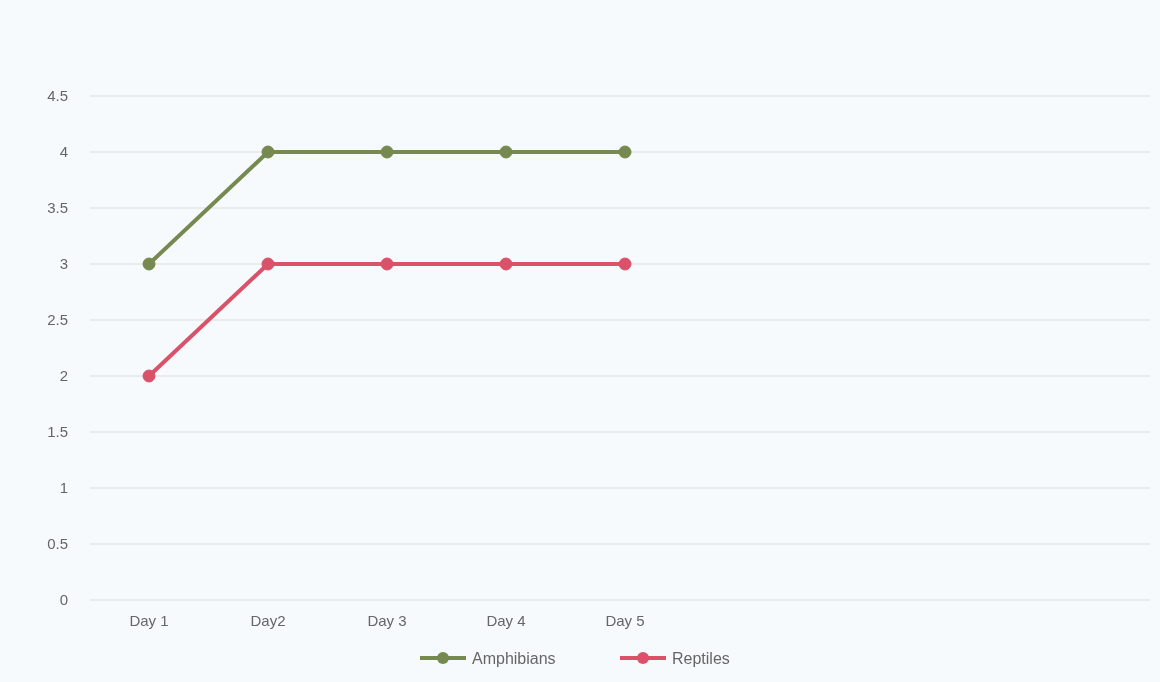 The image size is (1160, 682). Describe the element at coordinates (57, 320) in the screenshot. I see `y-tick-label: 2.5` at that location.